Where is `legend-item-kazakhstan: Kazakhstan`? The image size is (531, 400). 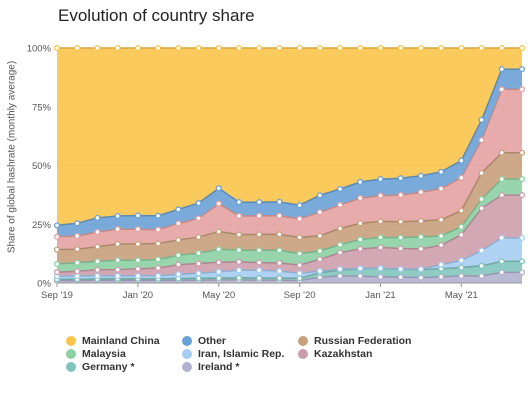 legend-item-kazakhstan: Kazakhstan is located at coordinates (335, 354).